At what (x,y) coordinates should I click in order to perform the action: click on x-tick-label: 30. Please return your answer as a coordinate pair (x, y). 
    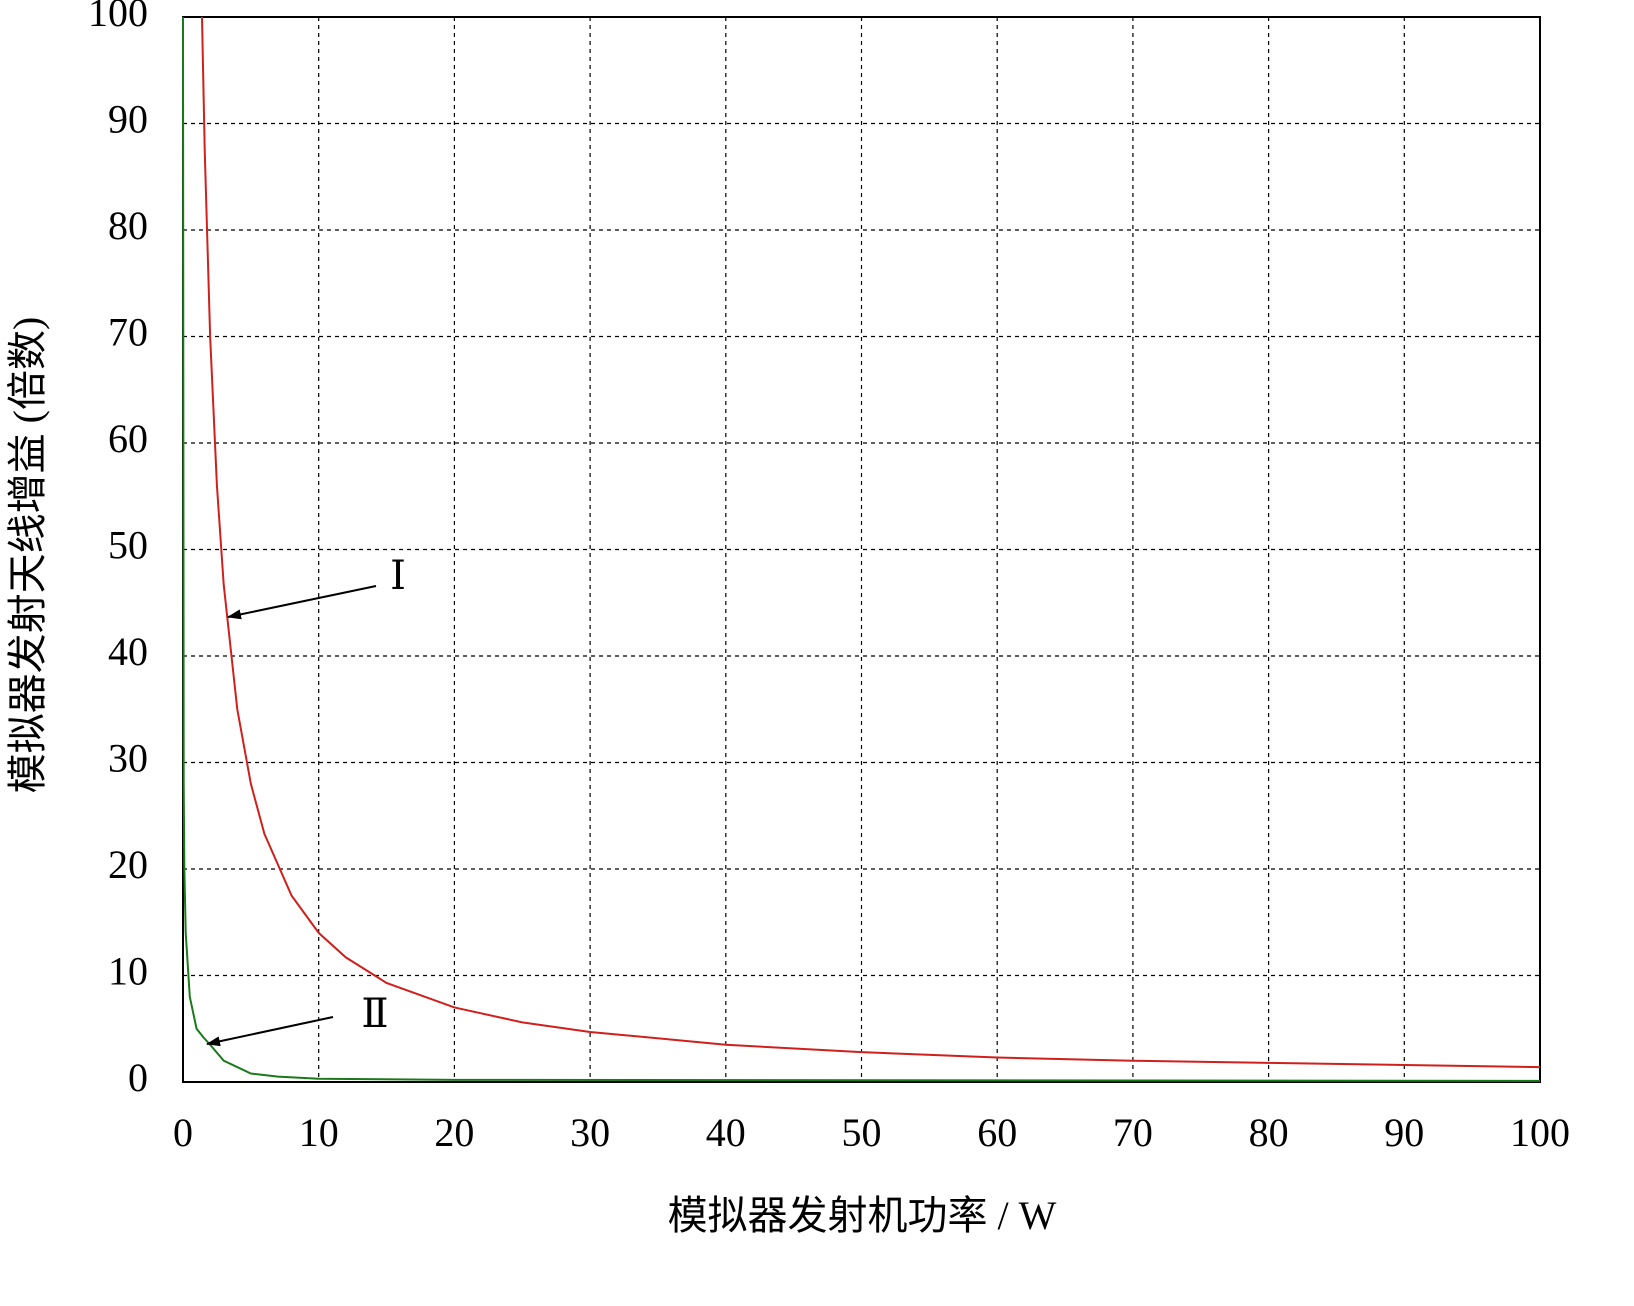
    Looking at the image, I should click on (590, 1132).